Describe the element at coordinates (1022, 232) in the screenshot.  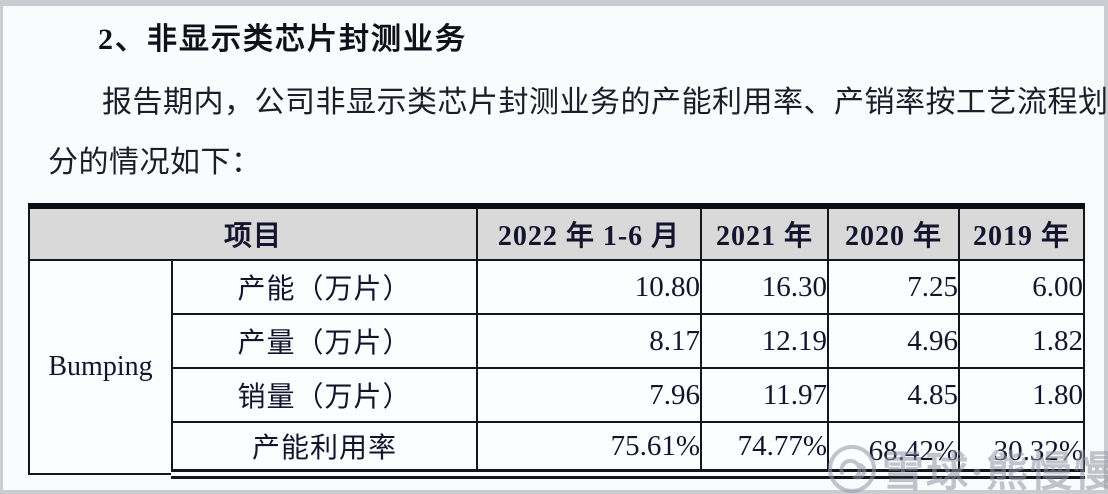
I see `header-period-2019: 2019 年` at that location.